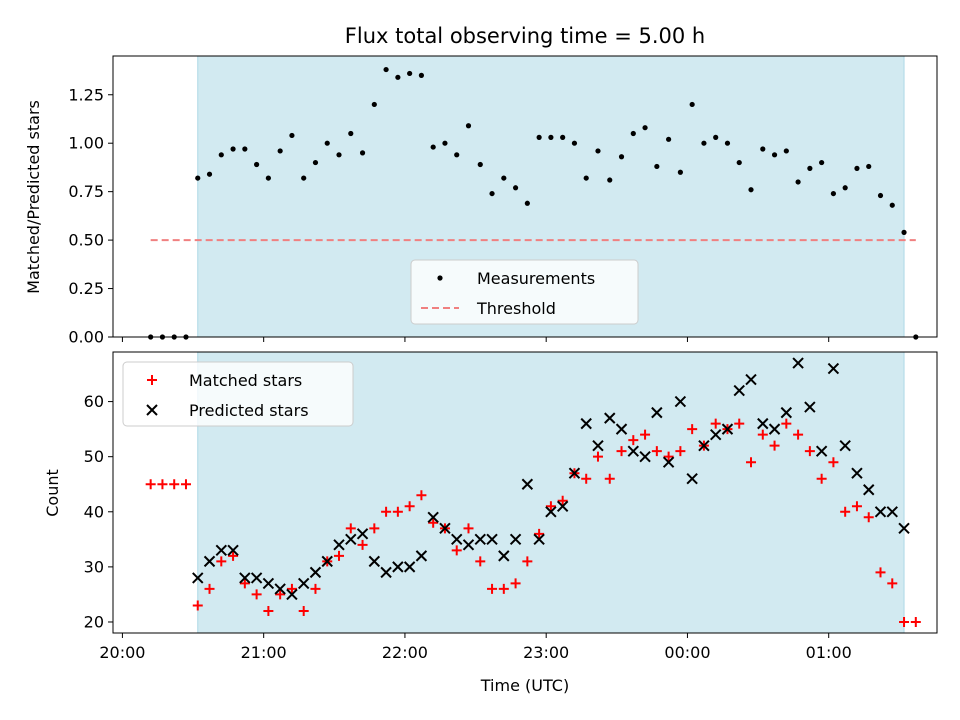 The width and height of the screenshot is (960, 720). Describe the element at coordinates (94, 566) in the screenshot. I see `y-tick-label: 30` at that location.